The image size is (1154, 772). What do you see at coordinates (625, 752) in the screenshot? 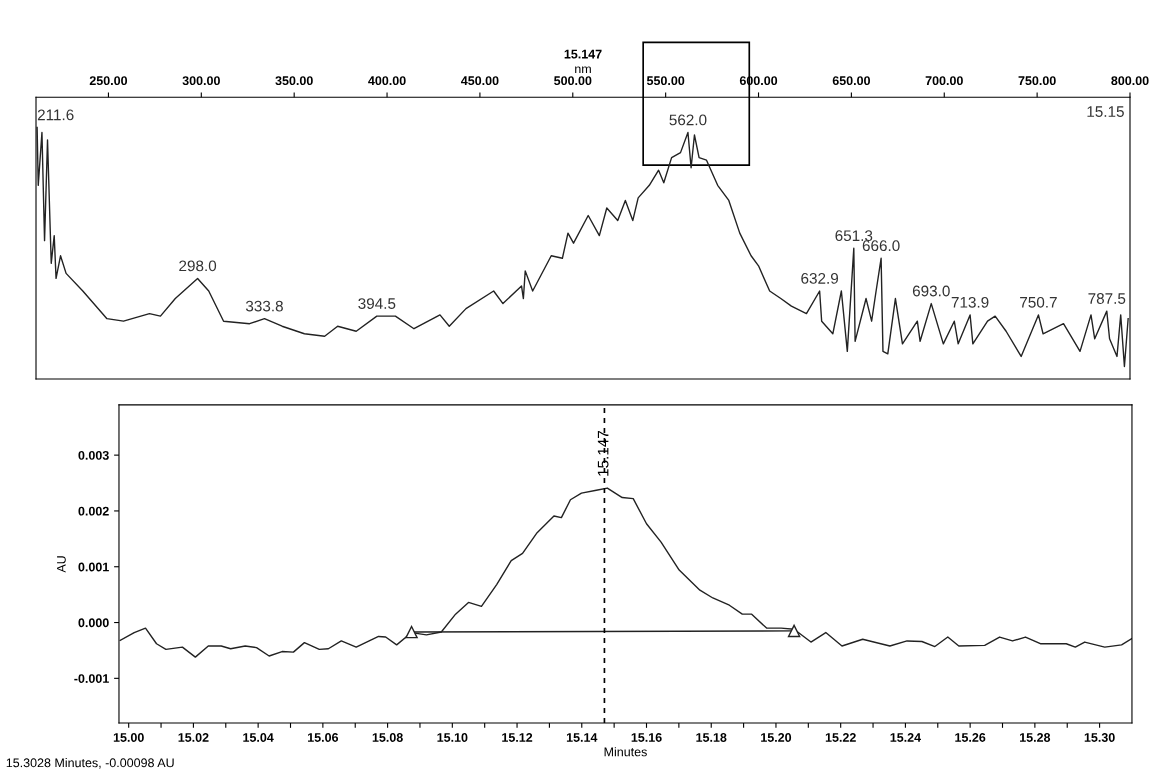
I see `x-axis-title: Minutes` at bounding box center [625, 752].